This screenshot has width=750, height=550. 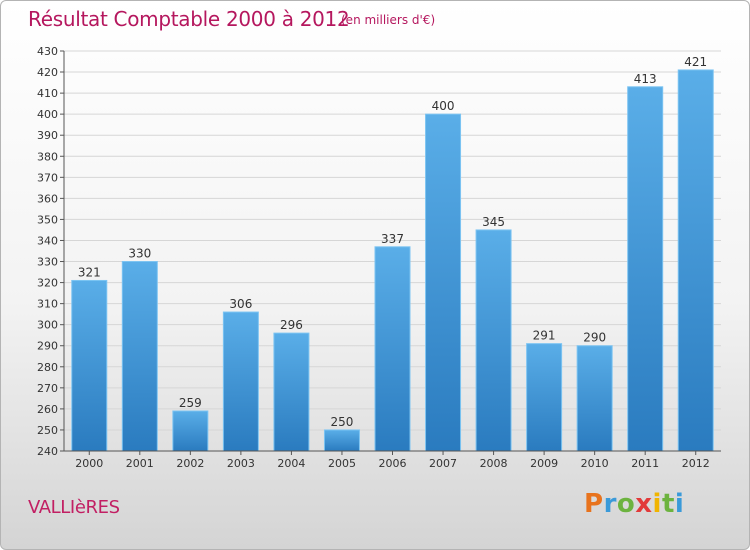 I want to click on logo-letter: r, so click(x=610, y=504).